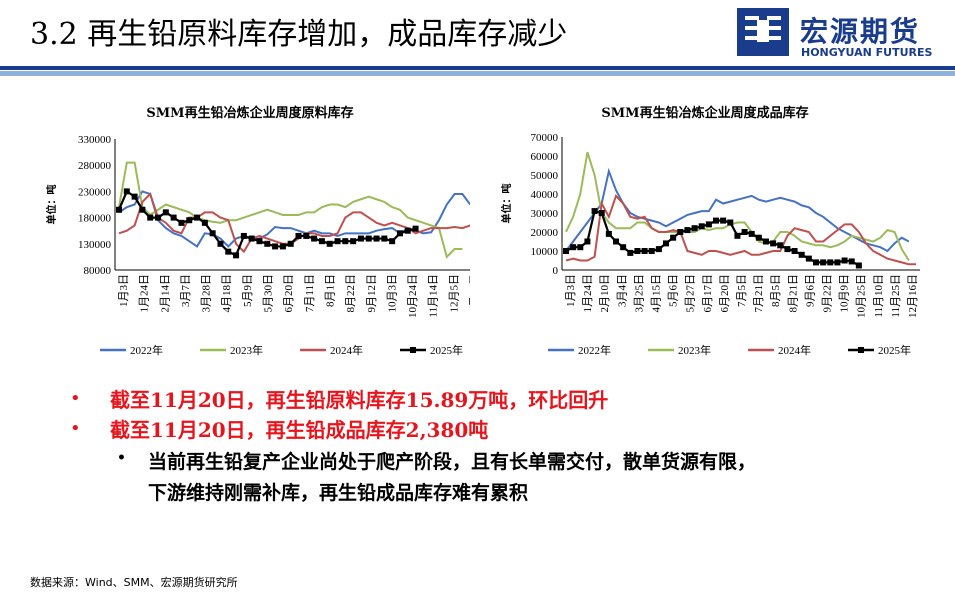 This screenshot has width=955, height=594. What do you see at coordinates (310, 293) in the screenshot?
I see `x-tick-label: 7月11日` at bounding box center [310, 293].